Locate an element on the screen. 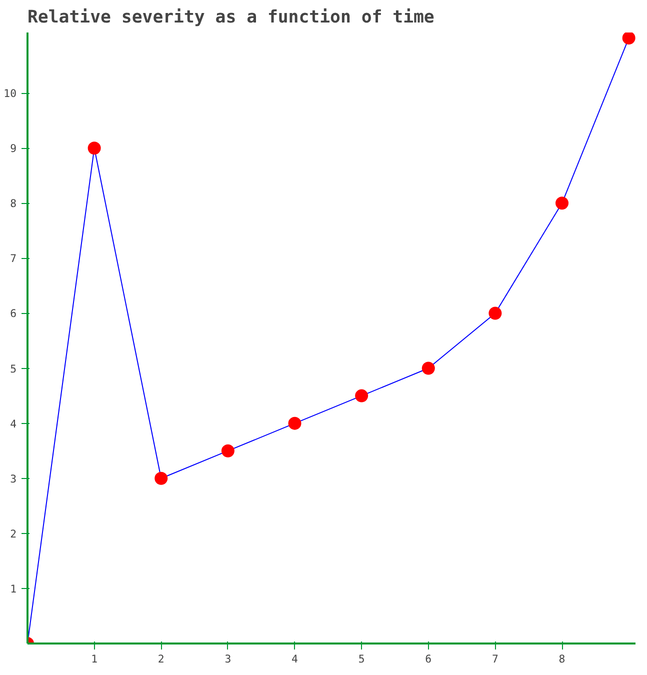 This screenshot has width=647, height=675. y-tick-label: 6 is located at coordinates (13, 313).